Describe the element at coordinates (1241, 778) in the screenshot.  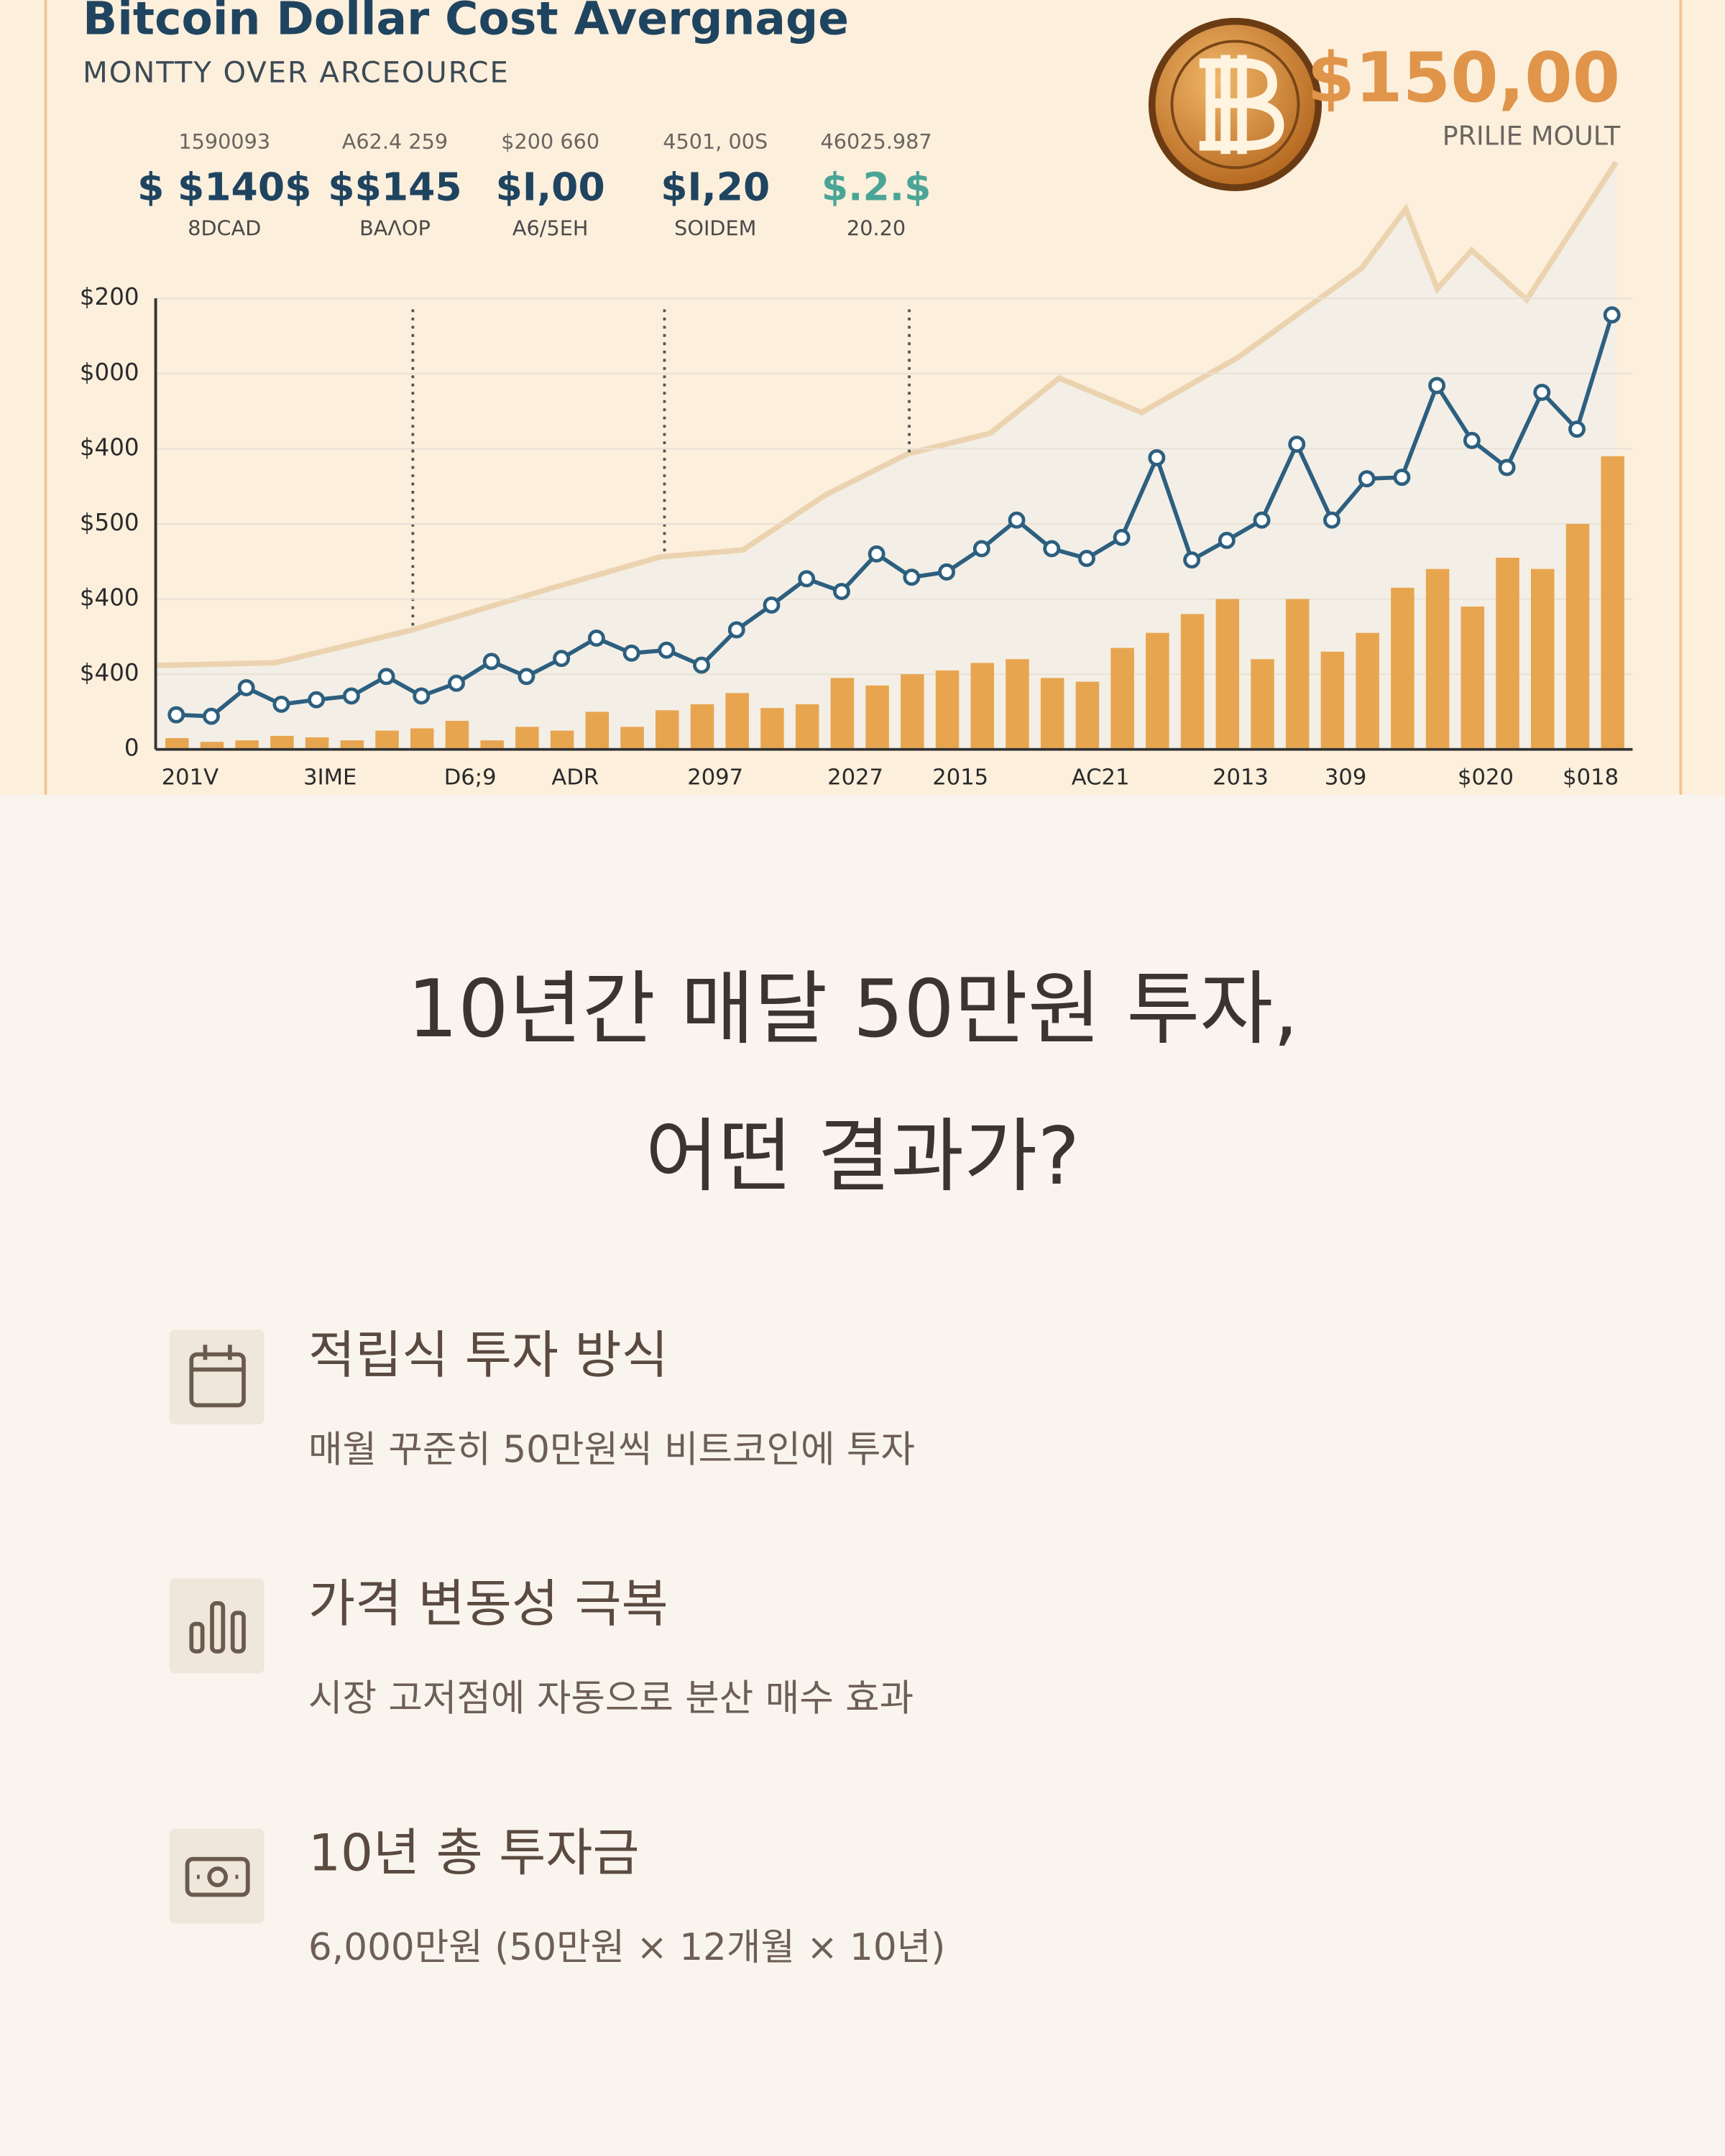
I see `x-tick-label: 2013` at that location.